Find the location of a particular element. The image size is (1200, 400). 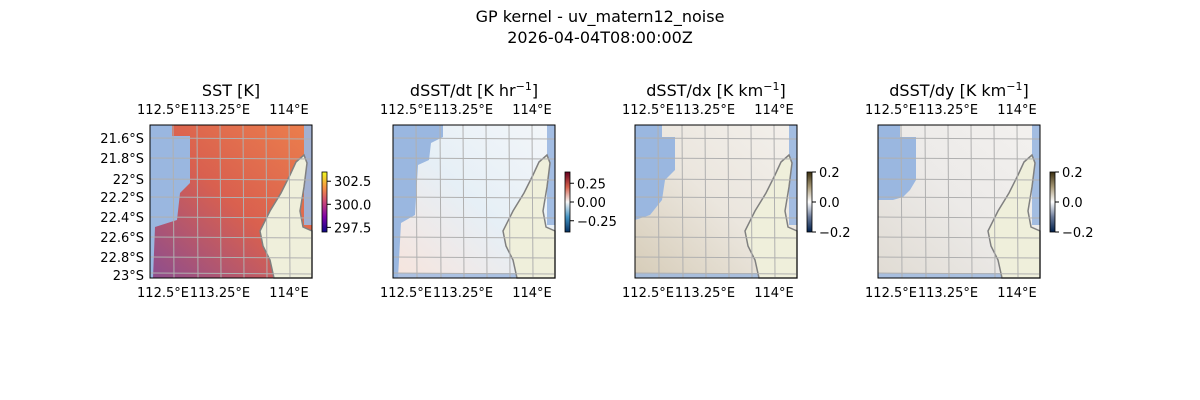

y-tick-label: 22.4°S is located at coordinates (122, 218).